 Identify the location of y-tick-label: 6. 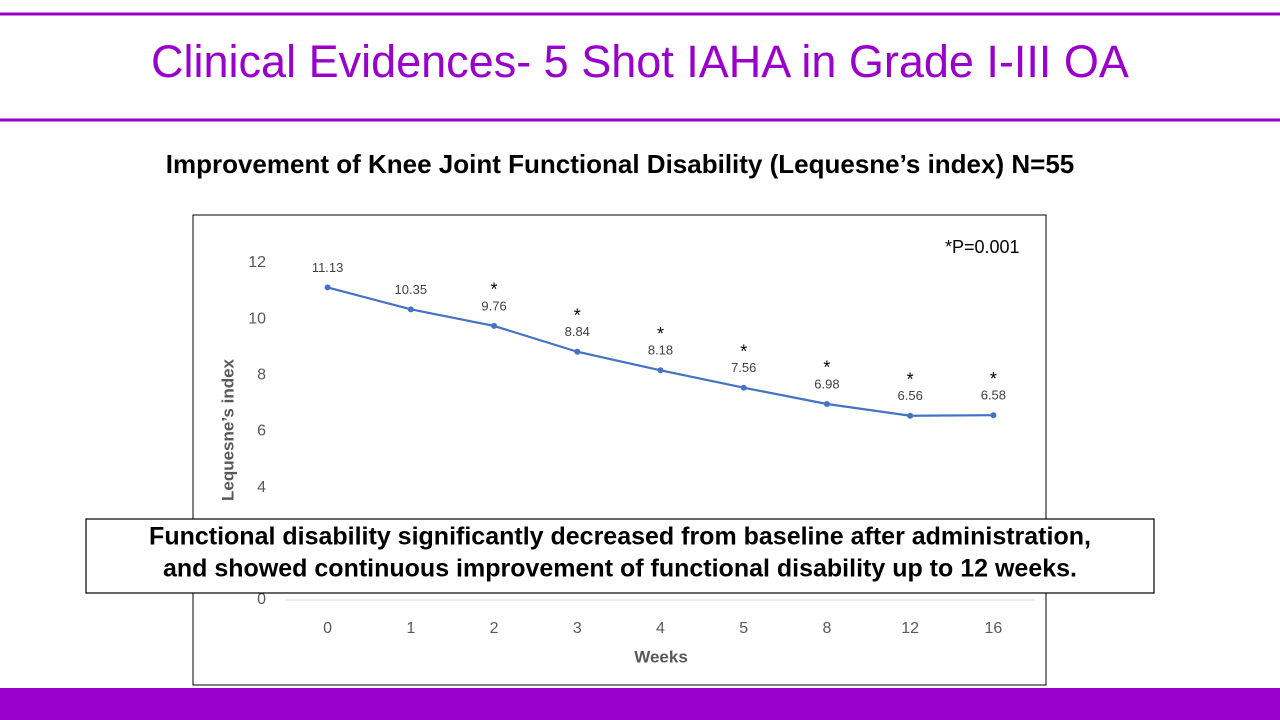
(261, 431).